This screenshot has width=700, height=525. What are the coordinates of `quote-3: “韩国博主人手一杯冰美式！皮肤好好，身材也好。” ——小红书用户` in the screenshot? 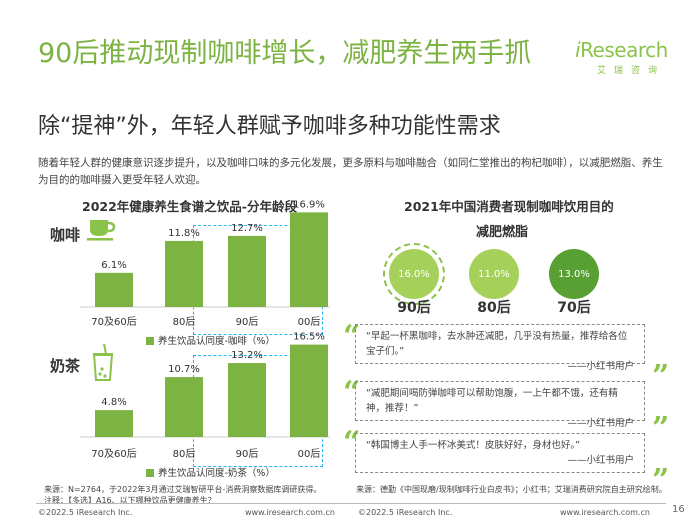 It's located at (500, 453).